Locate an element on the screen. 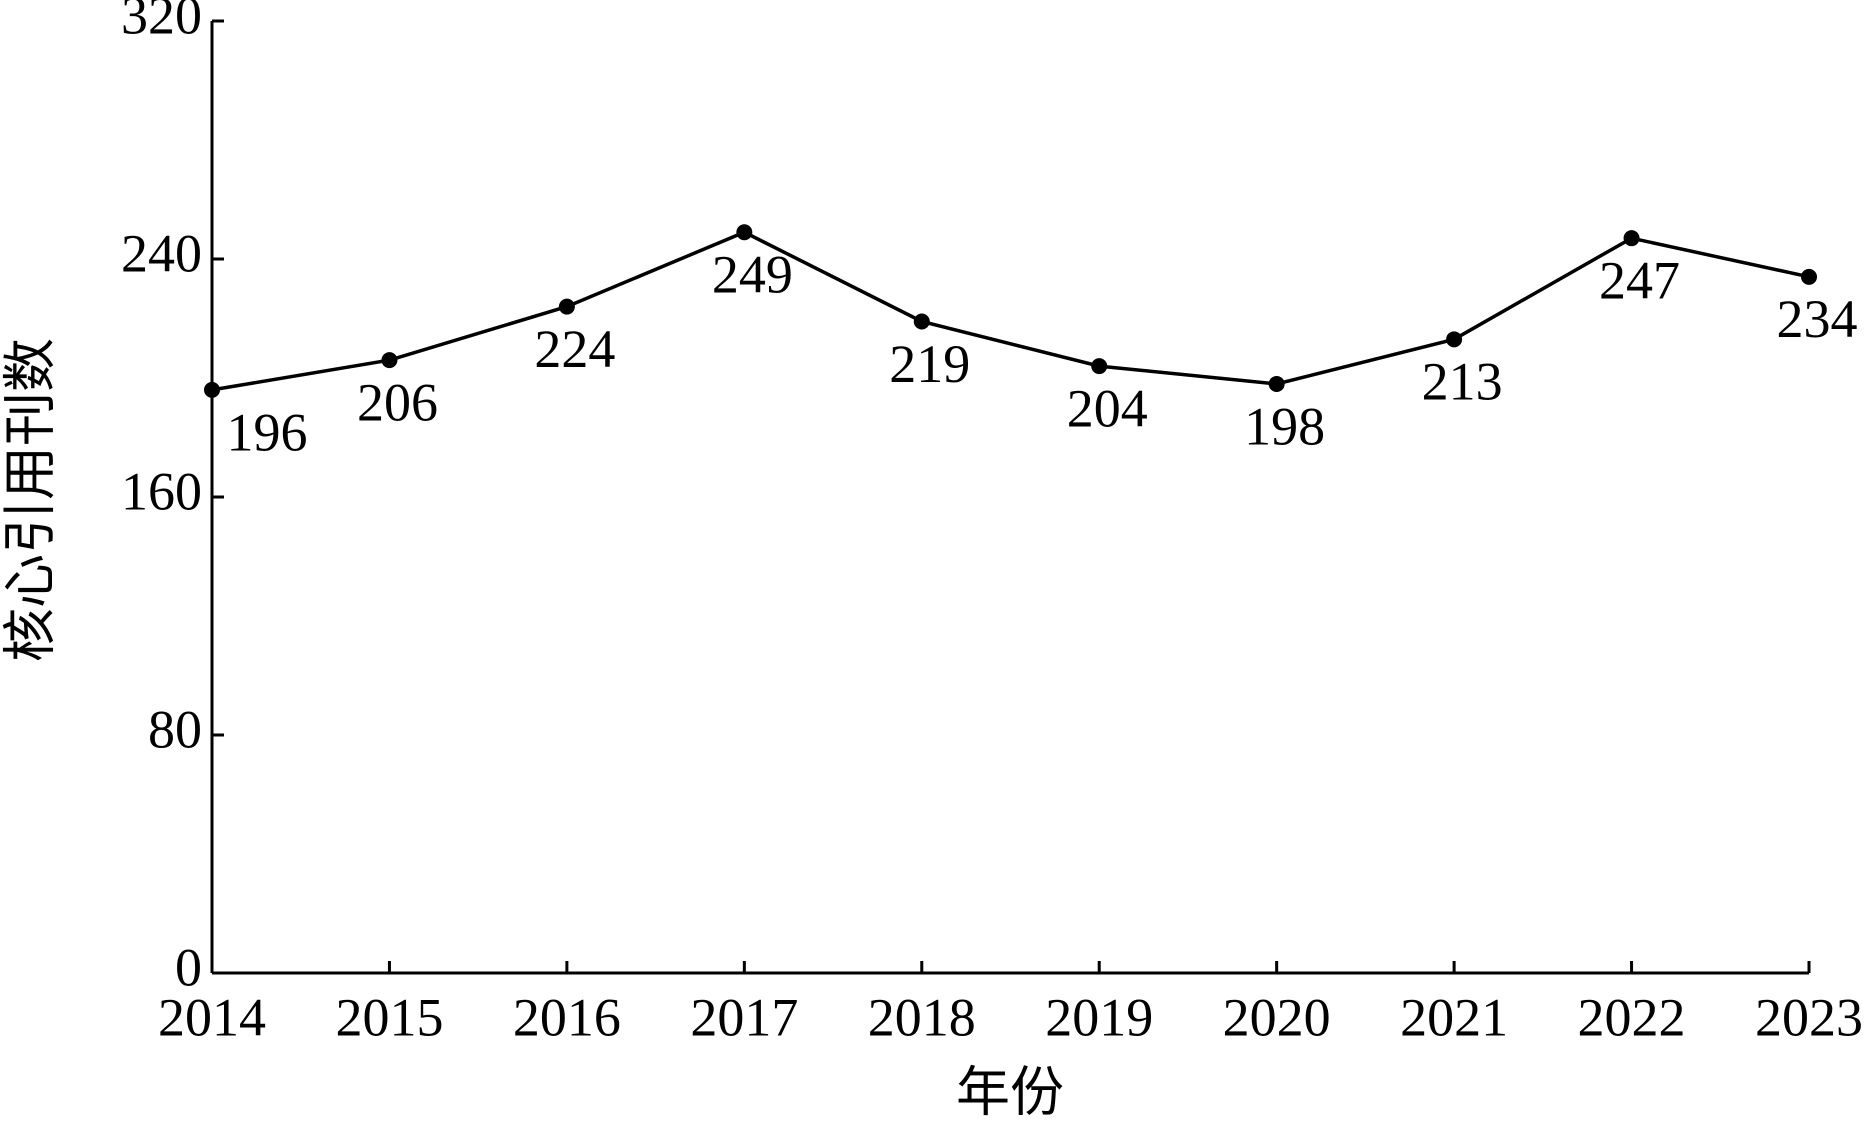  x-tick-label: 2016 is located at coordinates (567, 1017).